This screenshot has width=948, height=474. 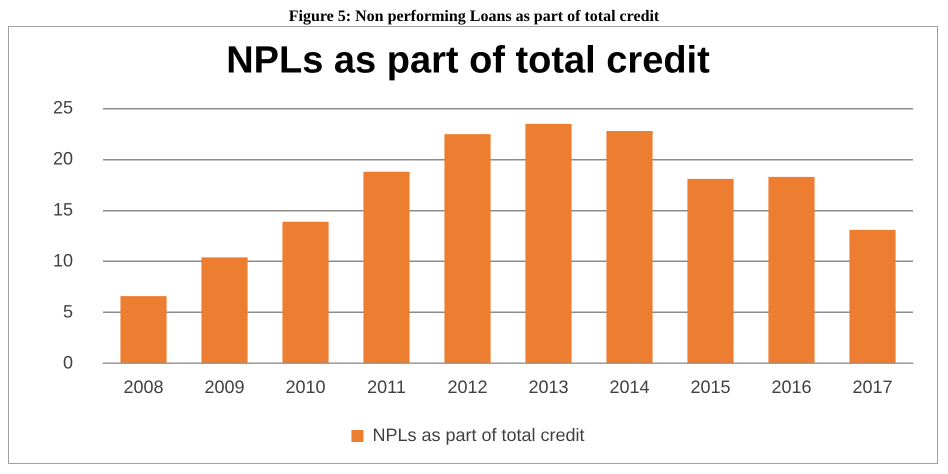 I want to click on legend-label: NPLs as part of total credit, so click(x=478, y=434).